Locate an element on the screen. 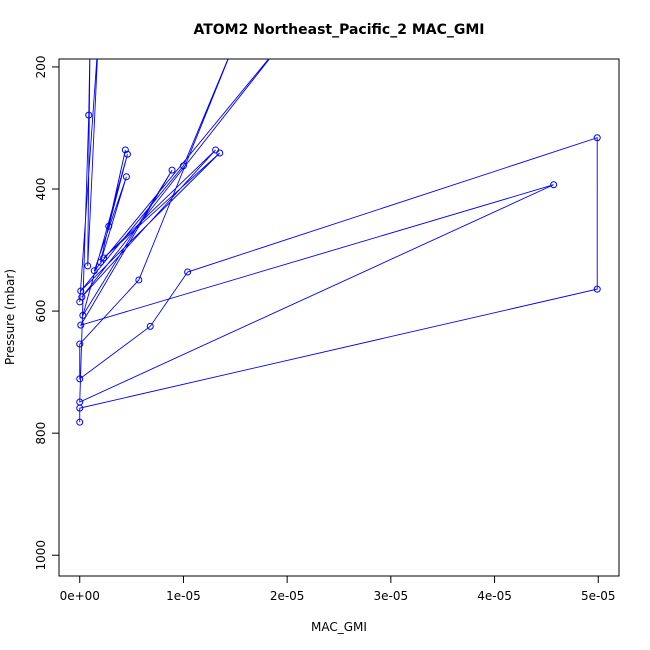  x-tick-label: 2e-05 is located at coordinates (287, 596).